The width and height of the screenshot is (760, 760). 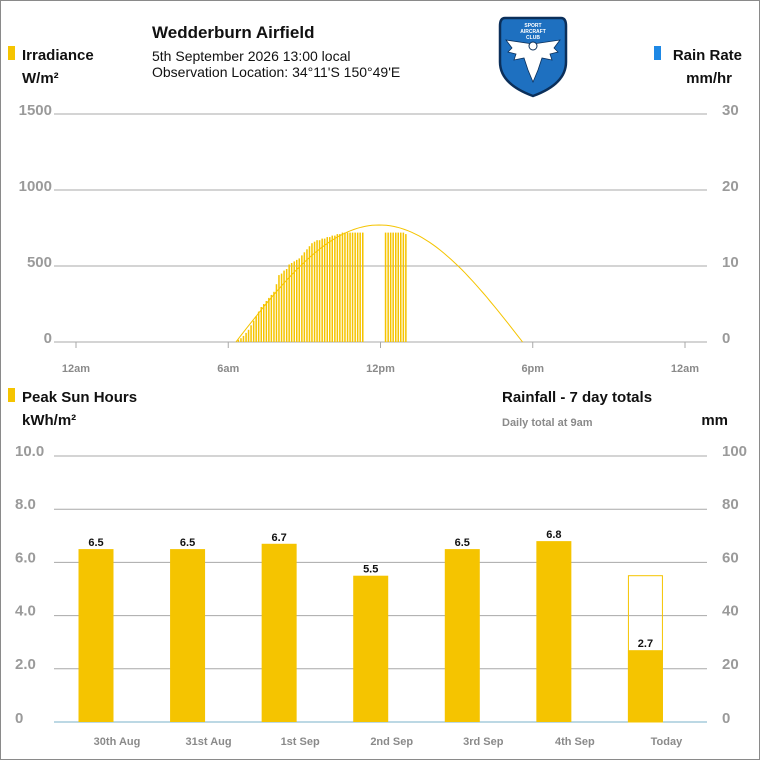 What do you see at coordinates (709, 78) in the screenshot?
I see `rain-rate-axis-unit: mm/hr` at bounding box center [709, 78].